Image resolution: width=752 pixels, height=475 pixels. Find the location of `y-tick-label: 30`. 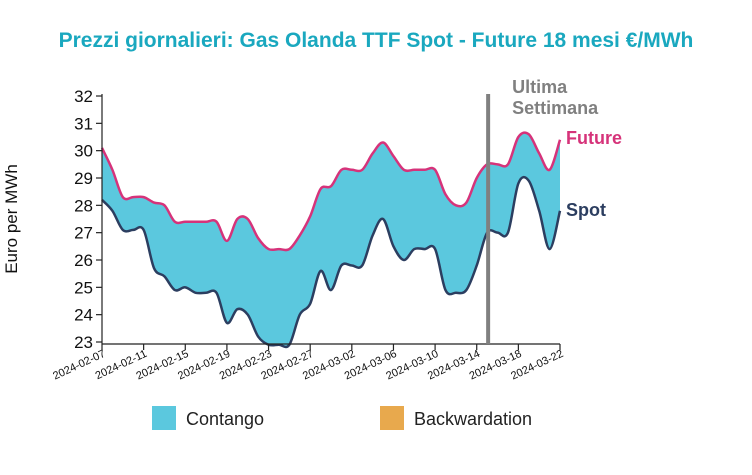

y-tick-label: 30 is located at coordinates (83, 151).